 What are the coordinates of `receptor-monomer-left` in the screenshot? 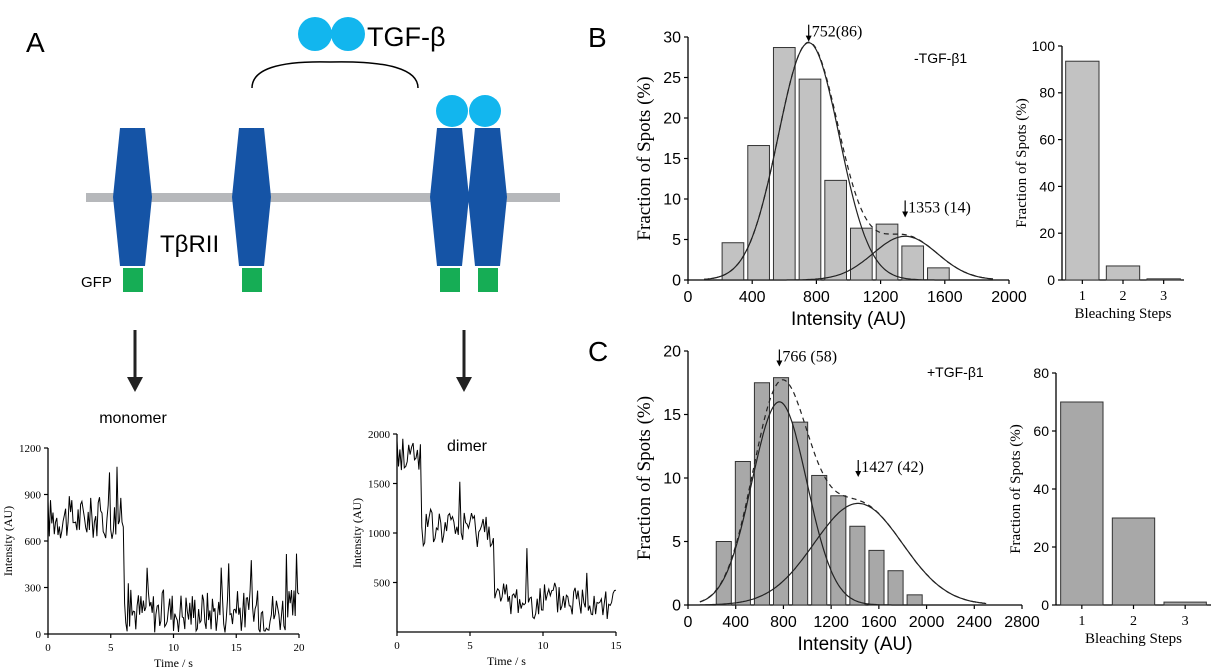 It's located at (132, 197).